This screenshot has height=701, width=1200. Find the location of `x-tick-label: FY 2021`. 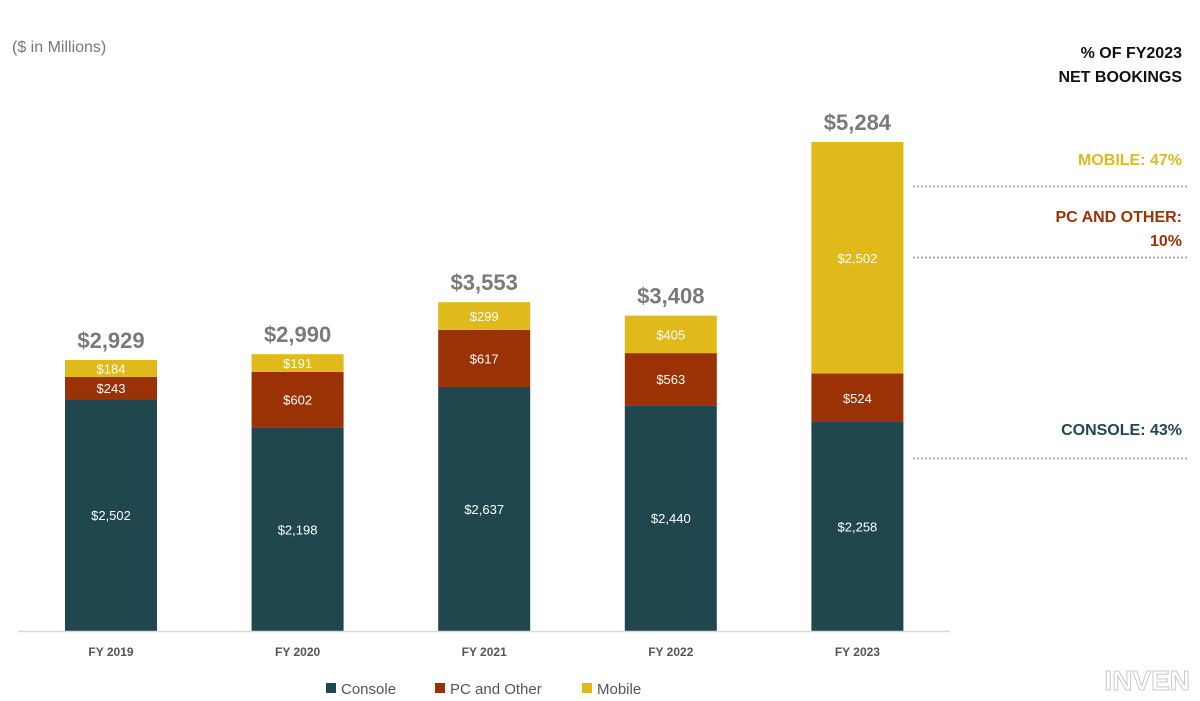

x-tick-label: FY 2021 is located at coordinates (484, 652).